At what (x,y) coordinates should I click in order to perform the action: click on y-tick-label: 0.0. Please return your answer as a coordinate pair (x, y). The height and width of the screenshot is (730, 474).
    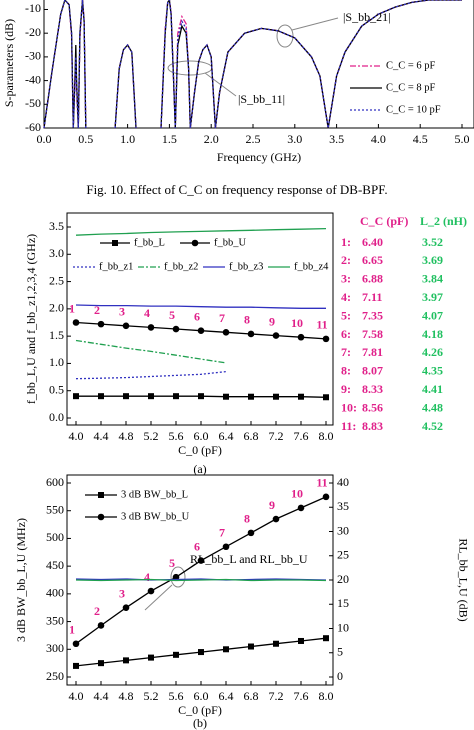
    Looking at the image, I should click on (56, 417).